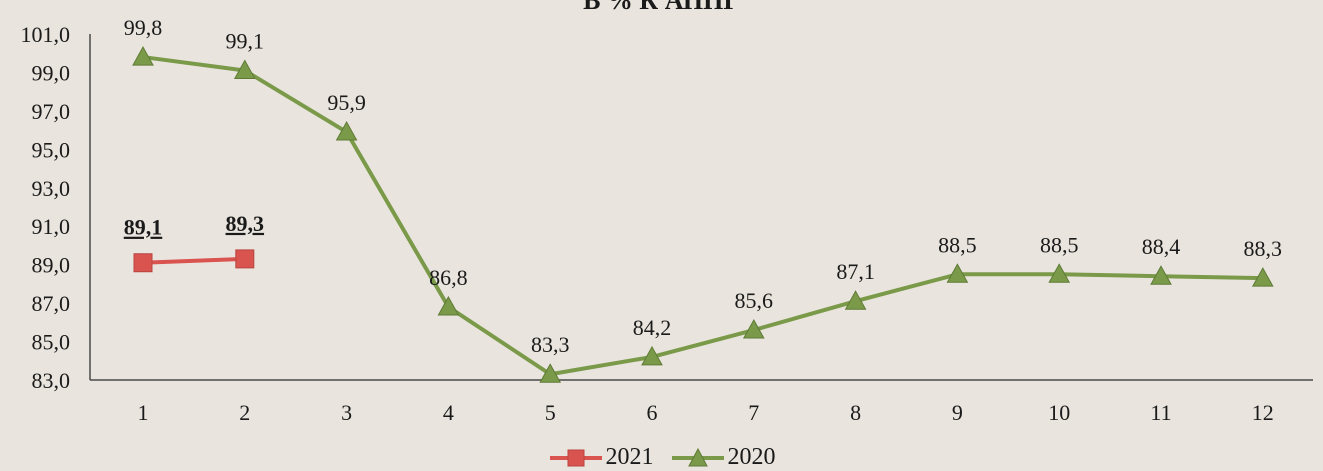 The image size is (1323, 471). I want to click on legend-marker-2021, so click(575, 457).